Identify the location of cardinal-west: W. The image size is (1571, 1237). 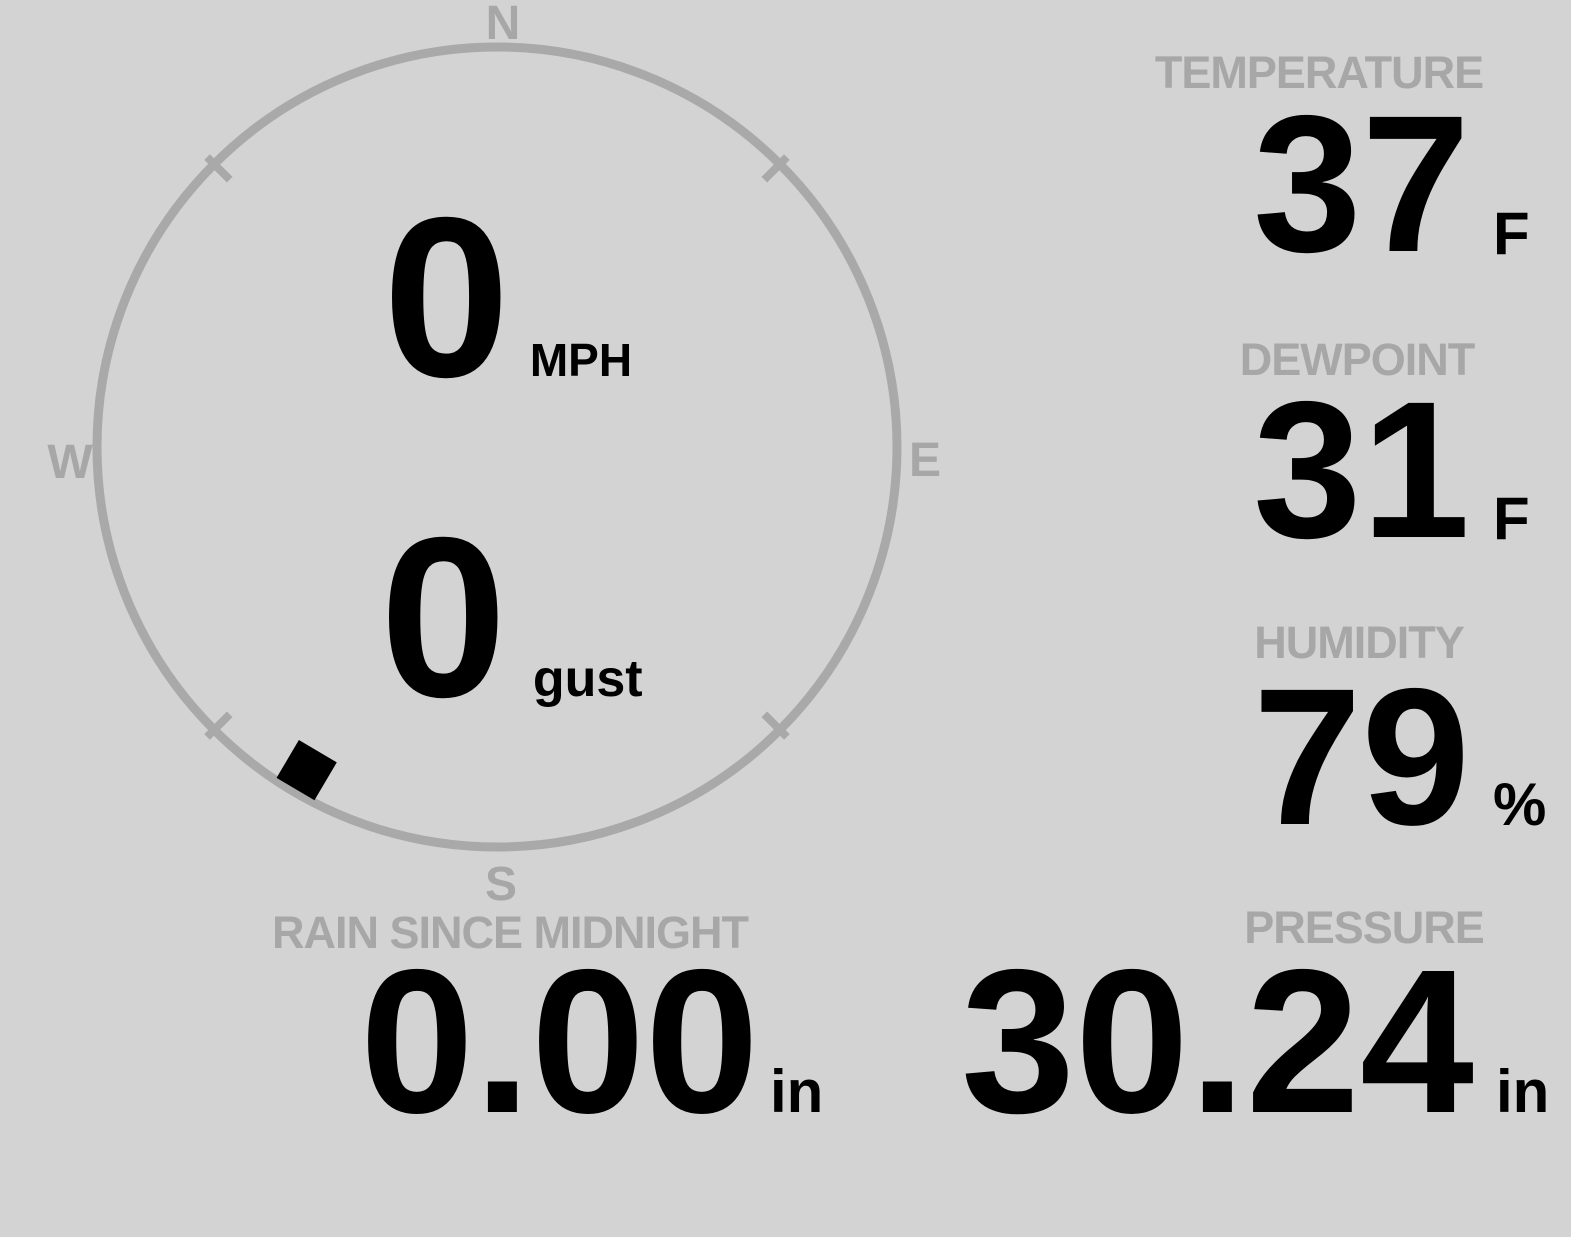
(70, 462).